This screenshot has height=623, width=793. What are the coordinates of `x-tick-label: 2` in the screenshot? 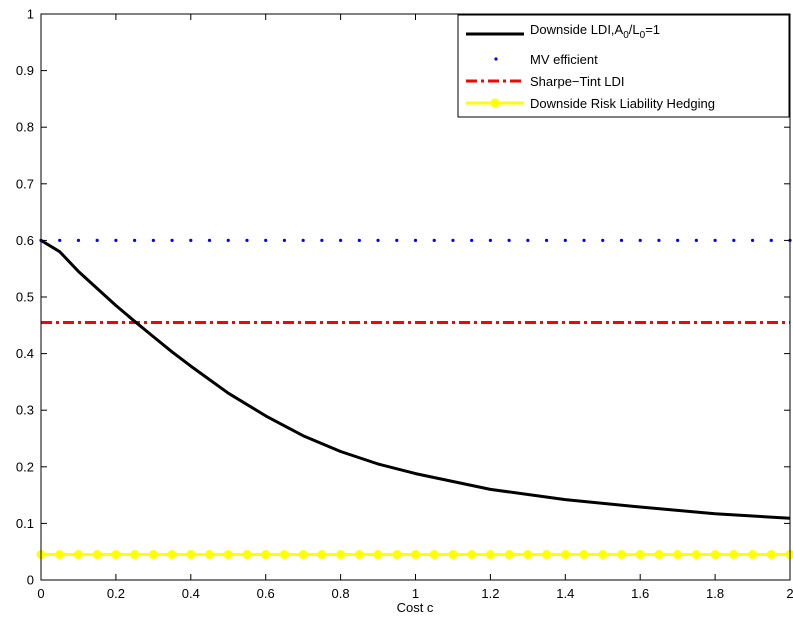 It's located at (789, 593).